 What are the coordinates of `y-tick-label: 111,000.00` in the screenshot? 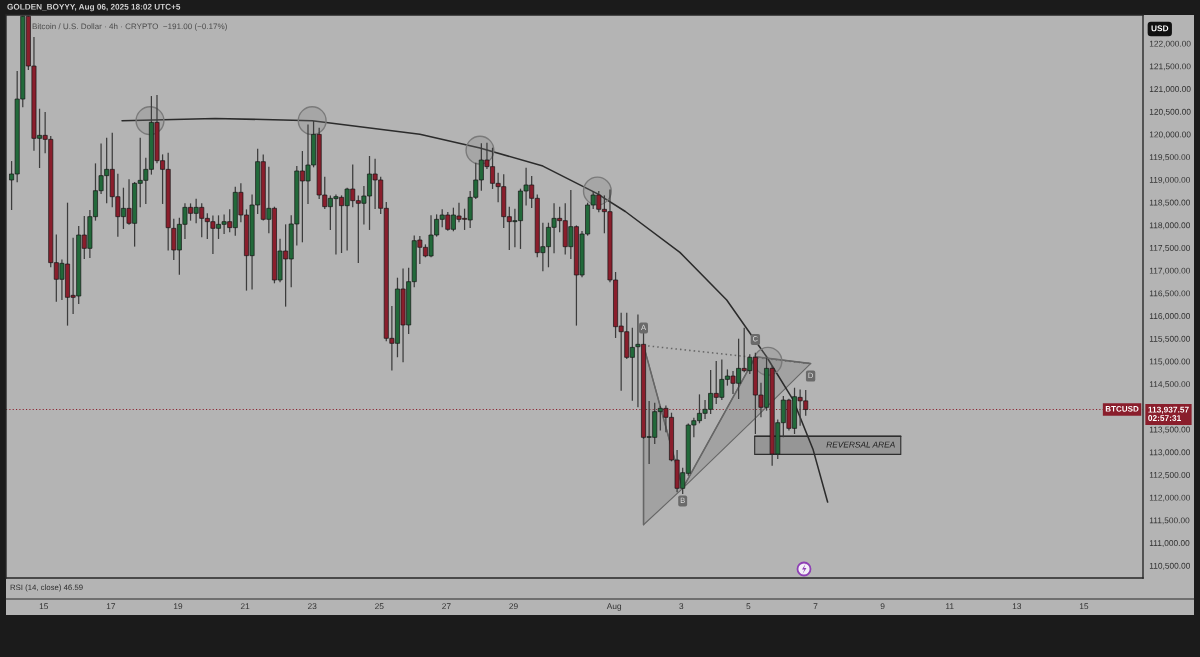 It's located at (1169, 543).